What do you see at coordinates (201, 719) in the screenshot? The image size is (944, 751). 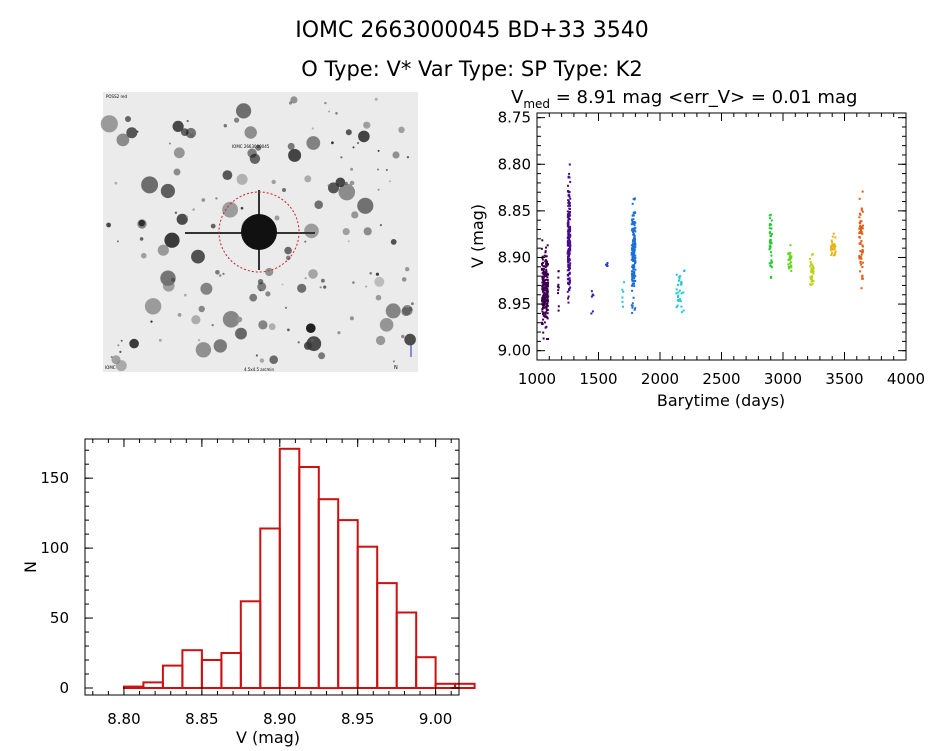 I see `histogram-xtick-label: 8.85` at bounding box center [201, 719].